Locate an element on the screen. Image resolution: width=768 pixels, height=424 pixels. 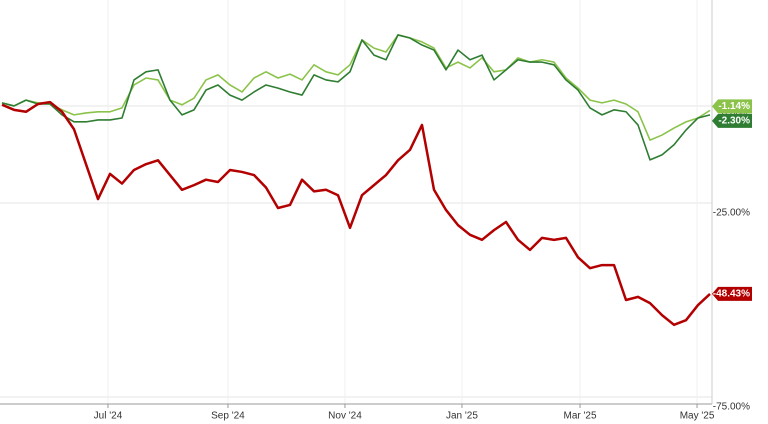
end-label: -1.14% is located at coordinates (734, 106).